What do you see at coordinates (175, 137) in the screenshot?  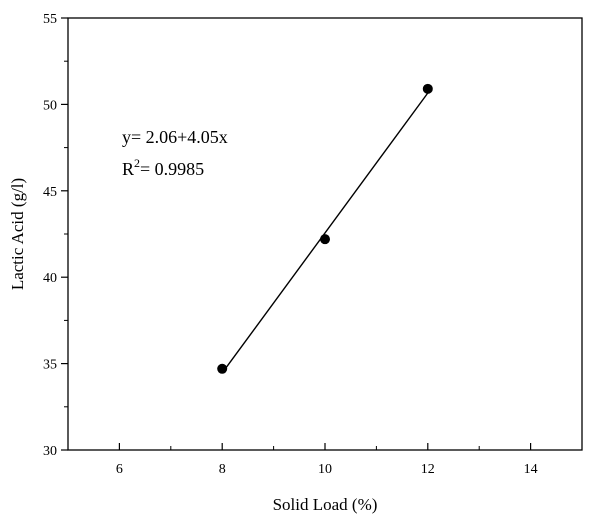 I see `equation-annotation: y= 2.06+4.05x` at bounding box center [175, 137].